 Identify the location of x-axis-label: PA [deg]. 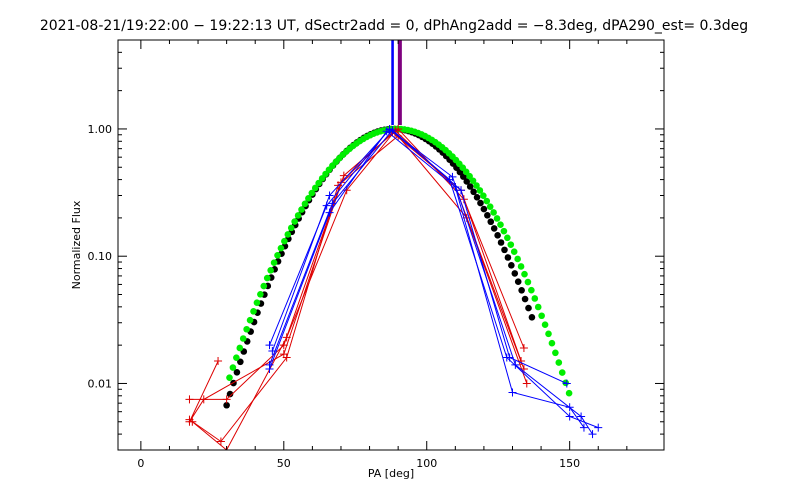
(391, 473).